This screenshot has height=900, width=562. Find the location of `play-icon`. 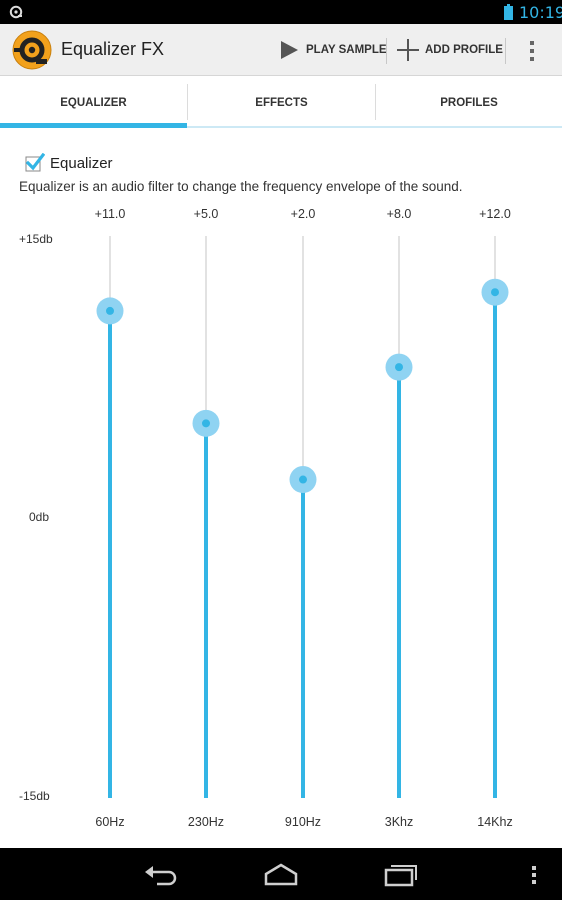

play-icon is located at coordinates (289, 50).